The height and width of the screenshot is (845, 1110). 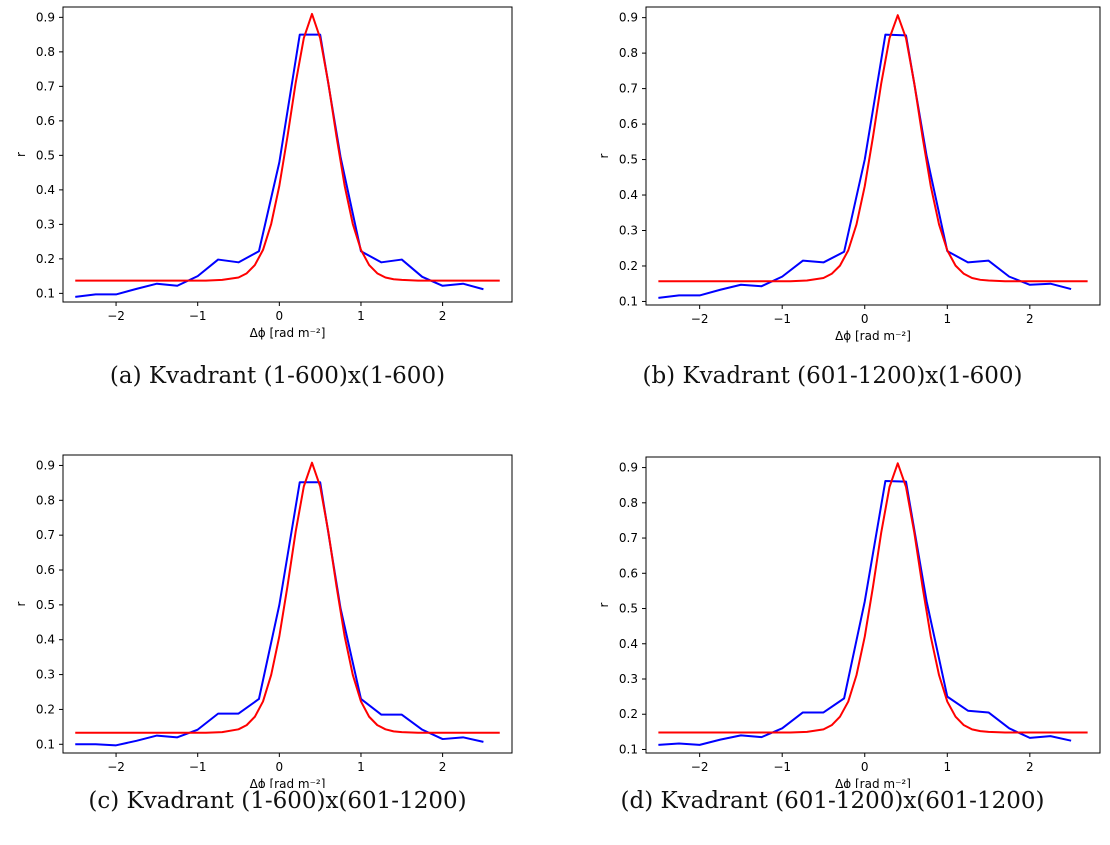 What do you see at coordinates (628, 749) in the screenshot?
I see `y-tick-label-d: 0.1` at bounding box center [628, 749].